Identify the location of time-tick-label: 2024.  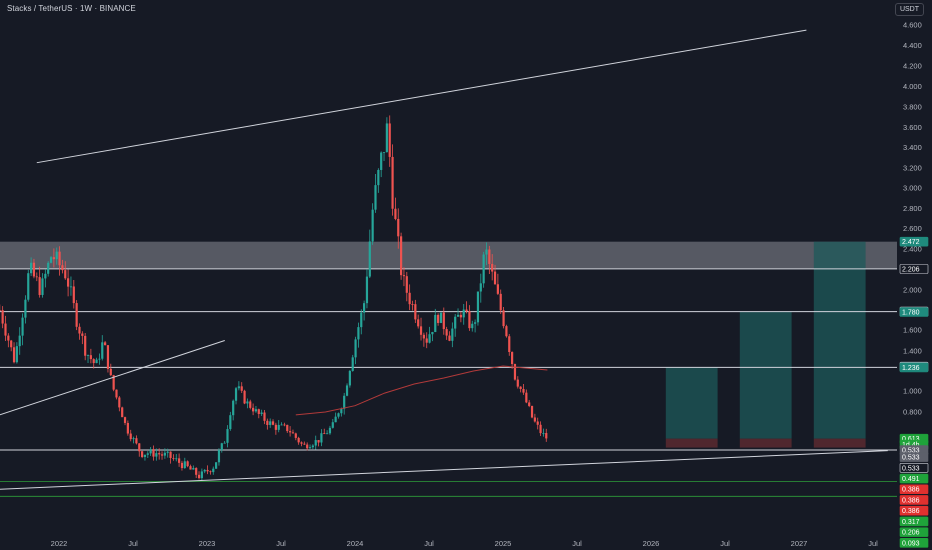
(355, 543).